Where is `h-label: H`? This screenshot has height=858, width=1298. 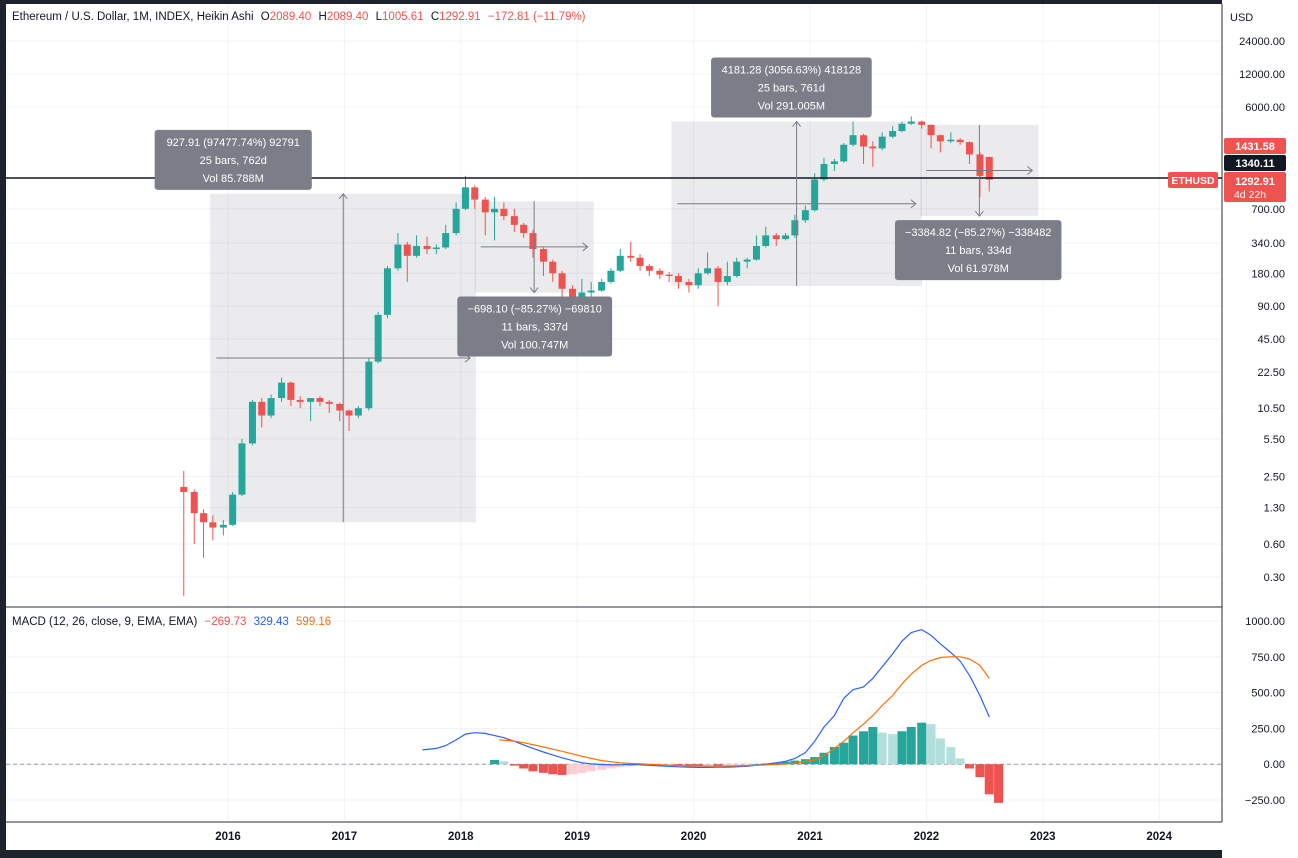
h-label: H is located at coordinates (322, 17).